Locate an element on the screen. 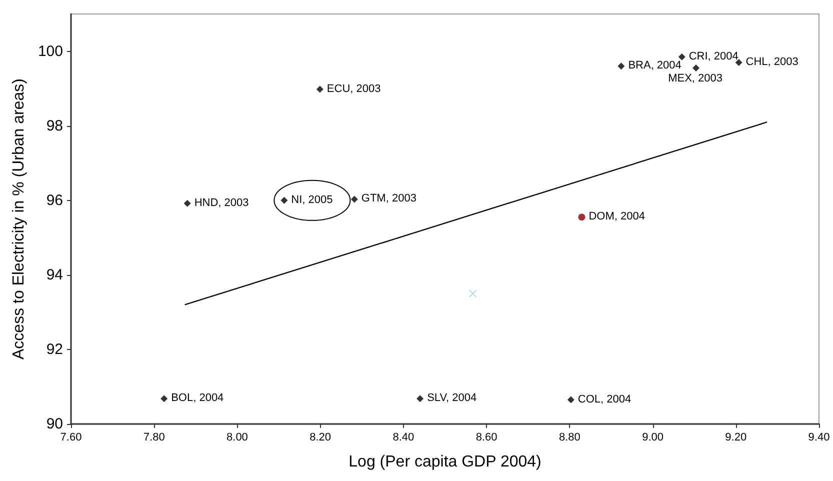 The image size is (833, 481). annotation: NI, 2005 is located at coordinates (312, 200).